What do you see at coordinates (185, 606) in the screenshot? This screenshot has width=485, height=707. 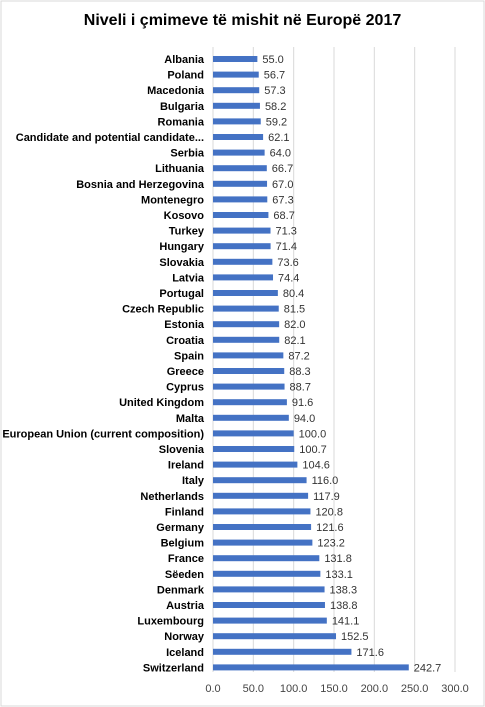 I see `category-label: Austria` at bounding box center [185, 606].